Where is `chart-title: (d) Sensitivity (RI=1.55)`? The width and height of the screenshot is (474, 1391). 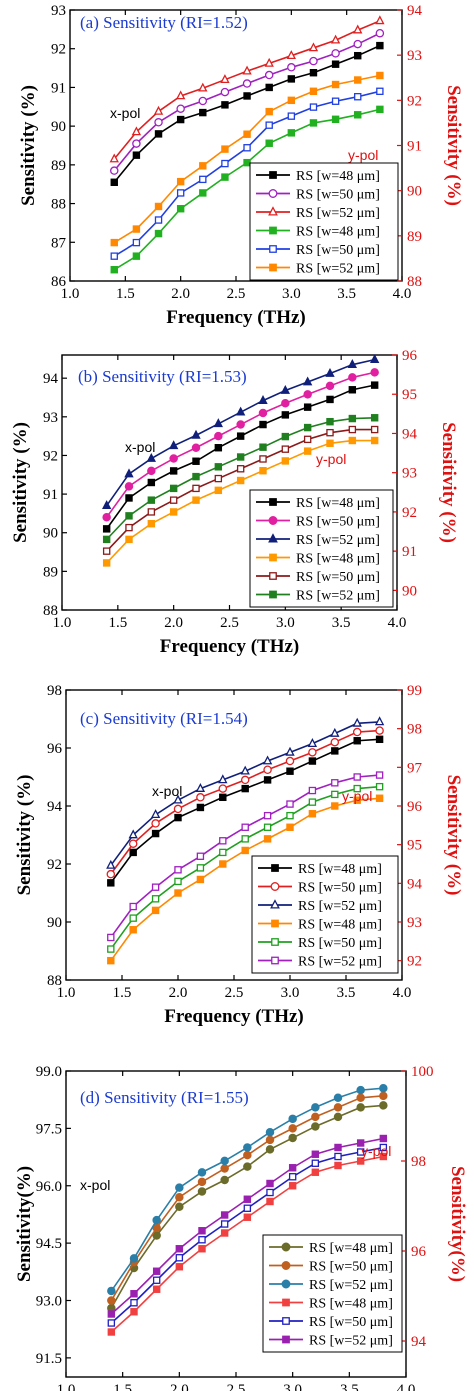 chart-title: (d) Sensitivity (RI=1.55) is located at coordinates (164, 1097).